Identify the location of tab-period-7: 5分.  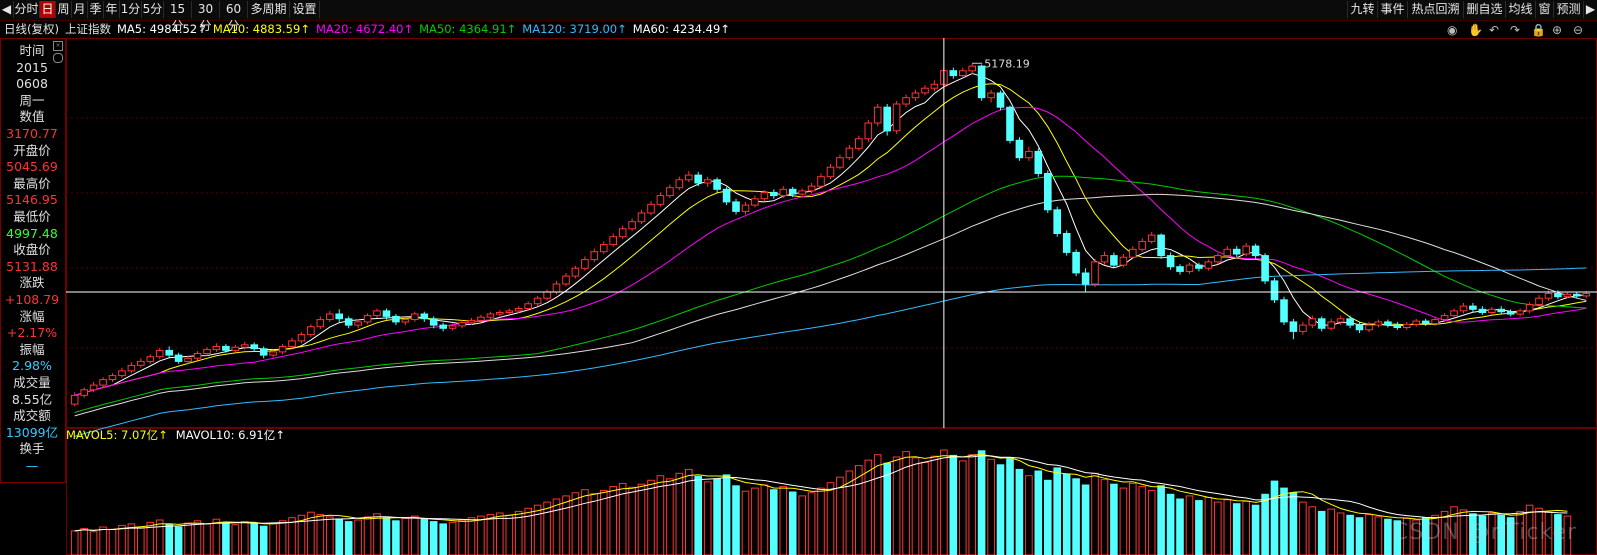
(153, 9).